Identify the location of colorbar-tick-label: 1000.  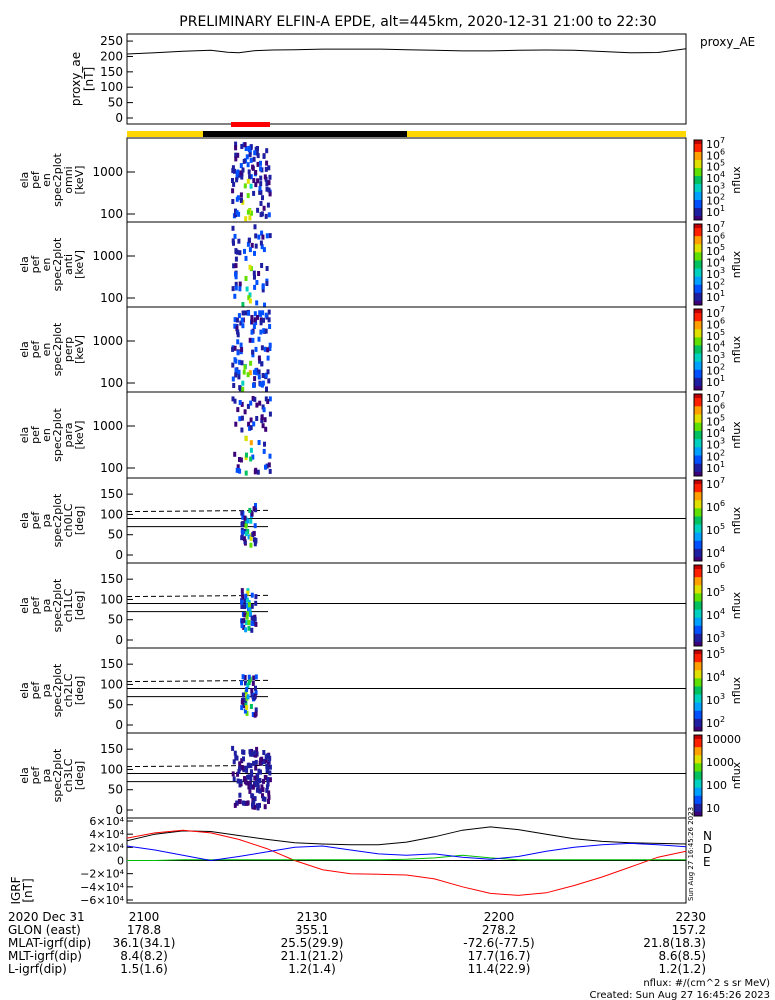
(720, 762).